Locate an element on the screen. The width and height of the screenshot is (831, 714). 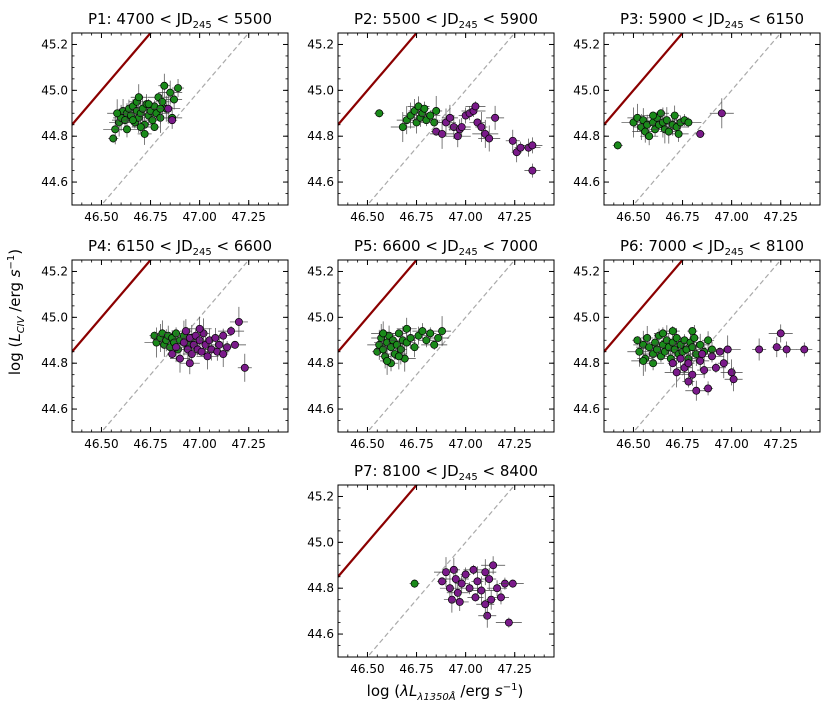
panel-title: P4: 6150 < JD245 < 6600 is located at coordinates (180, 247).